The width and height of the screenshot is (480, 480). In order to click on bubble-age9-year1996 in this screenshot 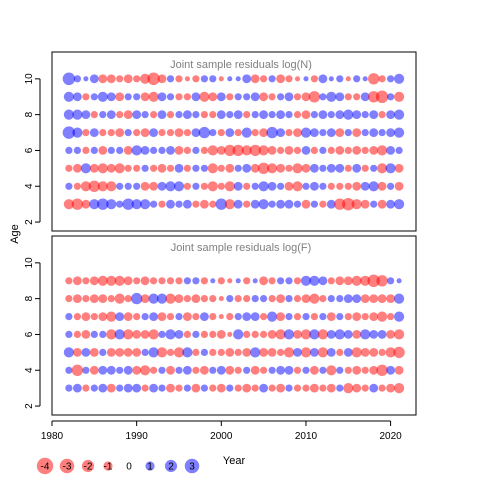, I will do `click(187, 97)`.